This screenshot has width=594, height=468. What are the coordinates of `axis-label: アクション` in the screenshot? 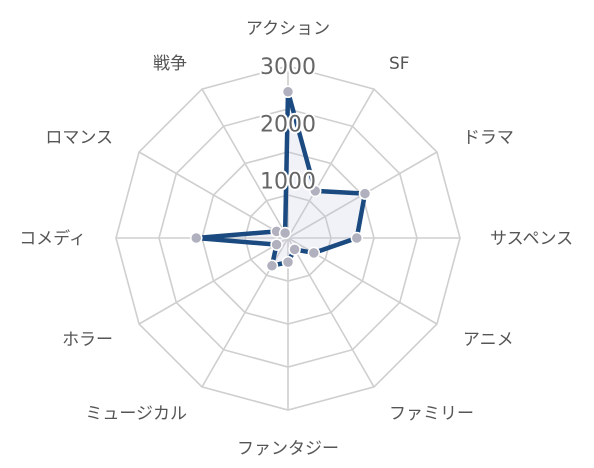 It's located at (288, 29).